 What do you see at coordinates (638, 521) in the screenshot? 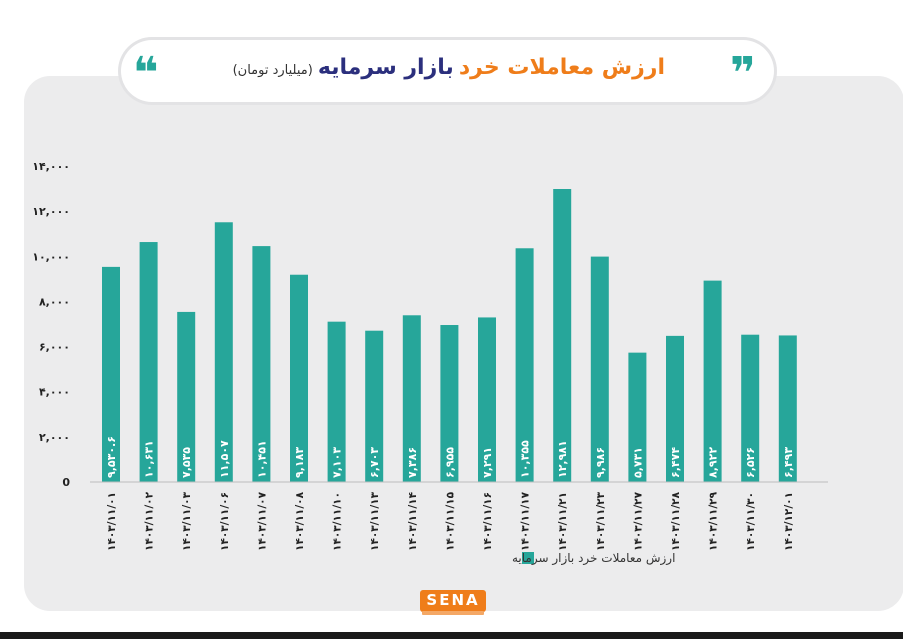
I see `x-tick-label: ۱۴۰۳/۱۱/۲۷` at bounding box center [638, 521].